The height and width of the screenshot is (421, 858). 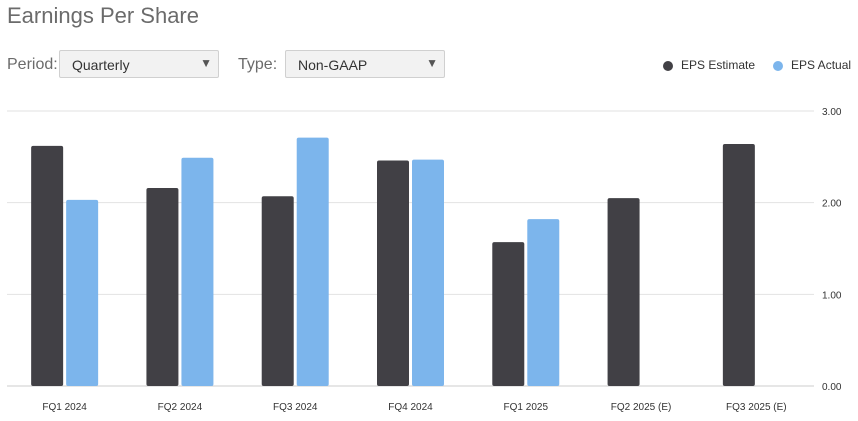 I want to click on type-select: Non-GAAP ▼, so click(x=365, y=64).